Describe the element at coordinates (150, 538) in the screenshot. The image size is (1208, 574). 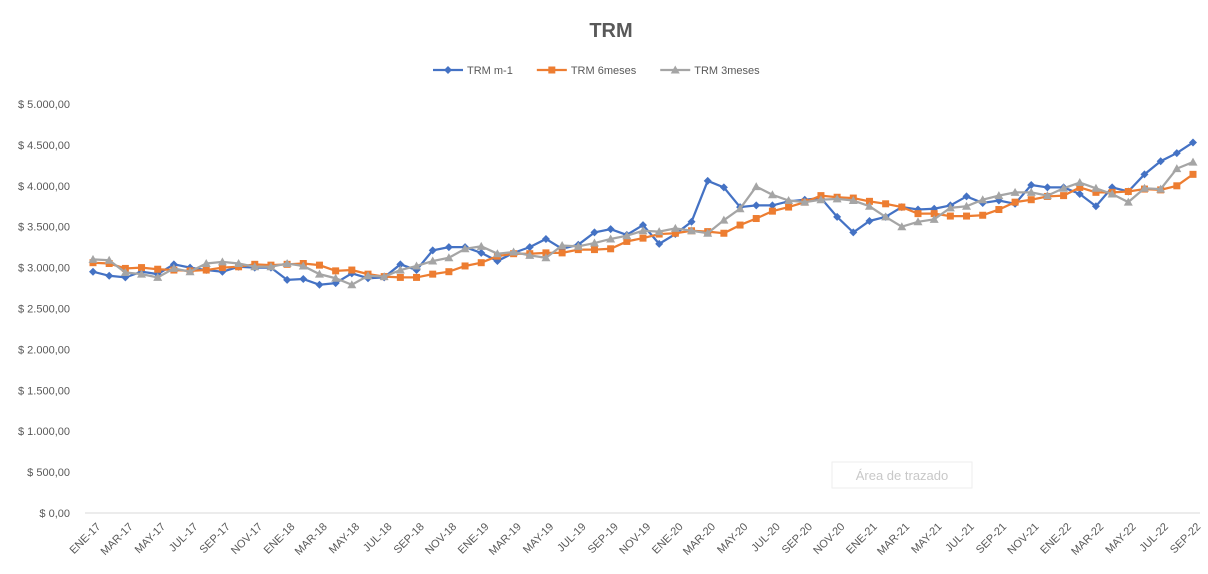
I see `x-tick-label: MAY-17` at that location.